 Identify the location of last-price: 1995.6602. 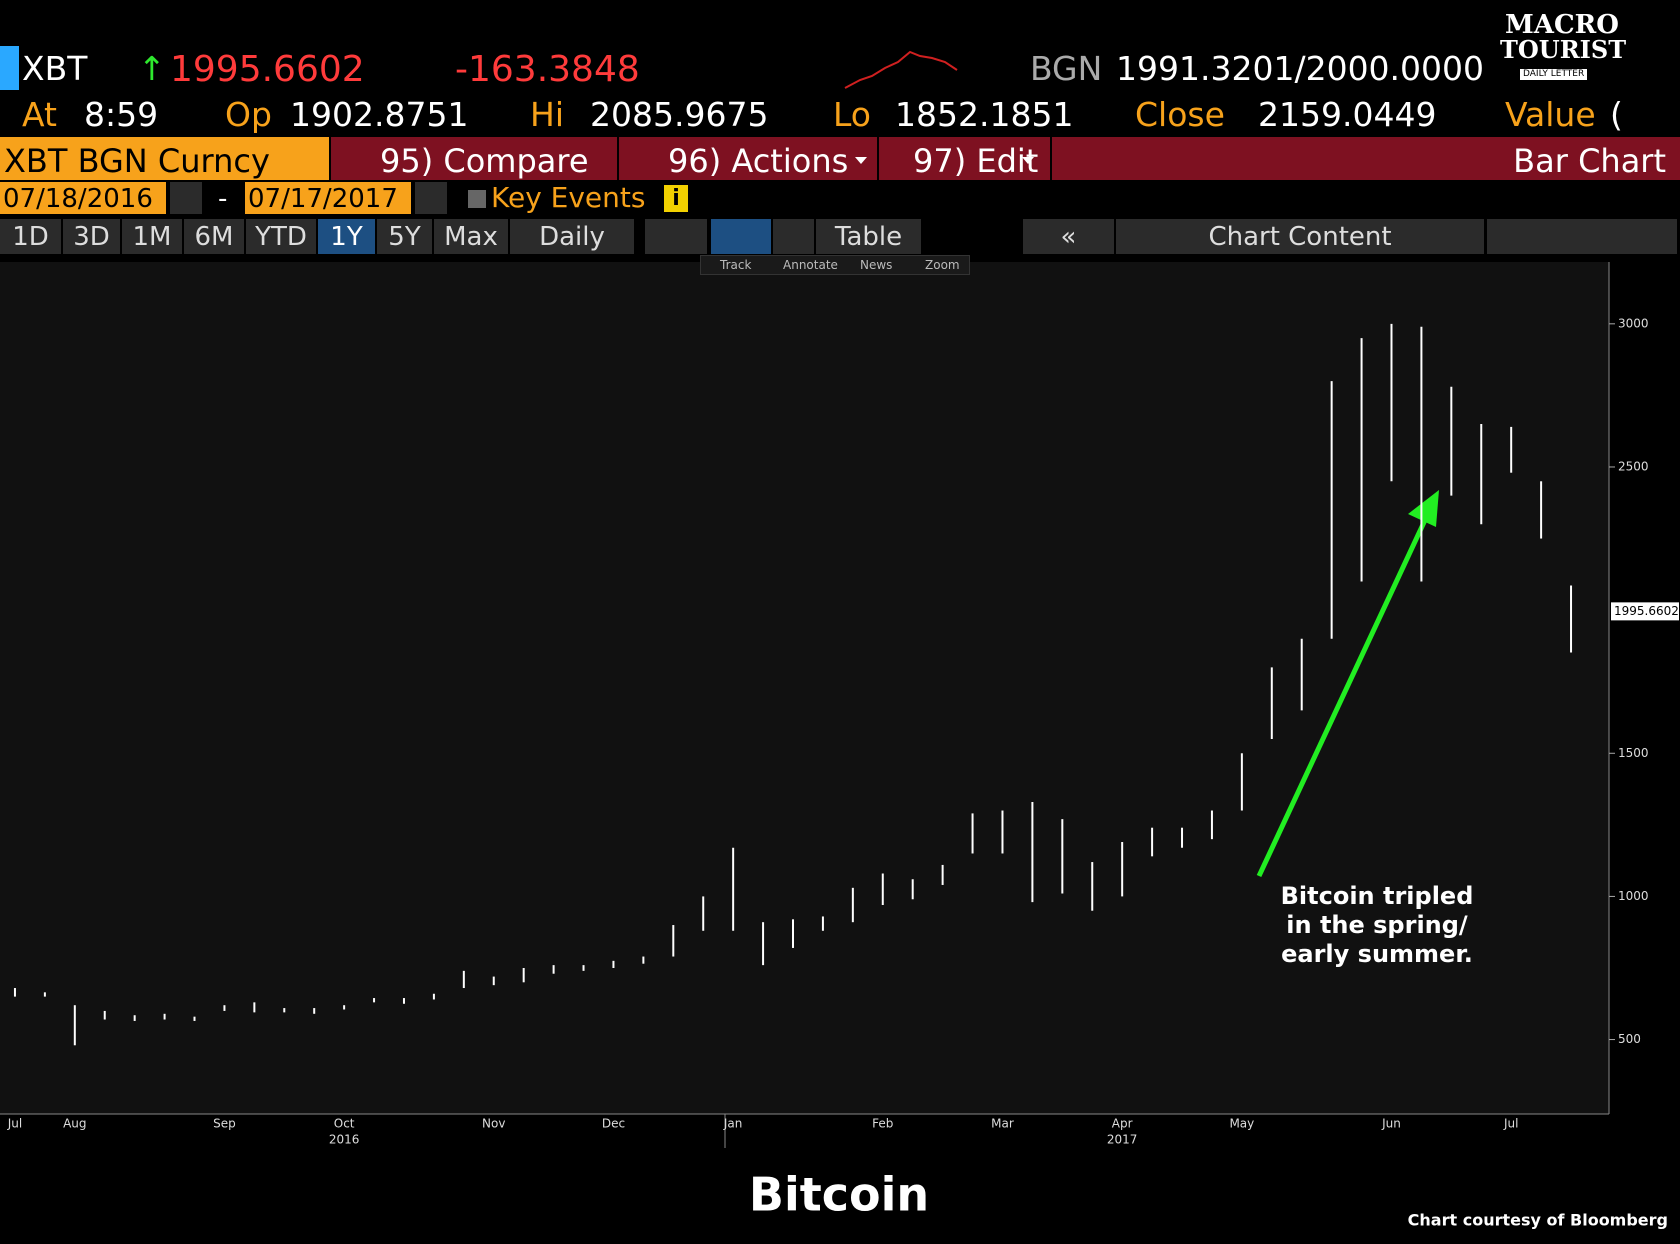
(267, 69).